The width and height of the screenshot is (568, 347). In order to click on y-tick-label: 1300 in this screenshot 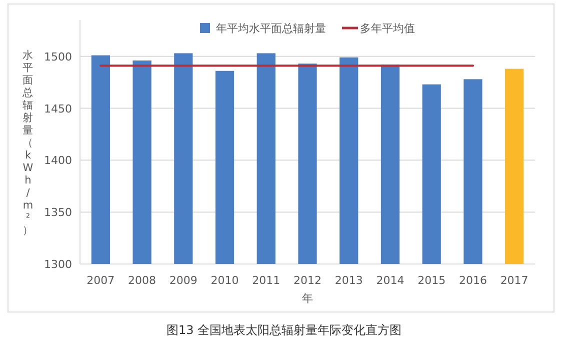, I will do `click(58, 264)`.